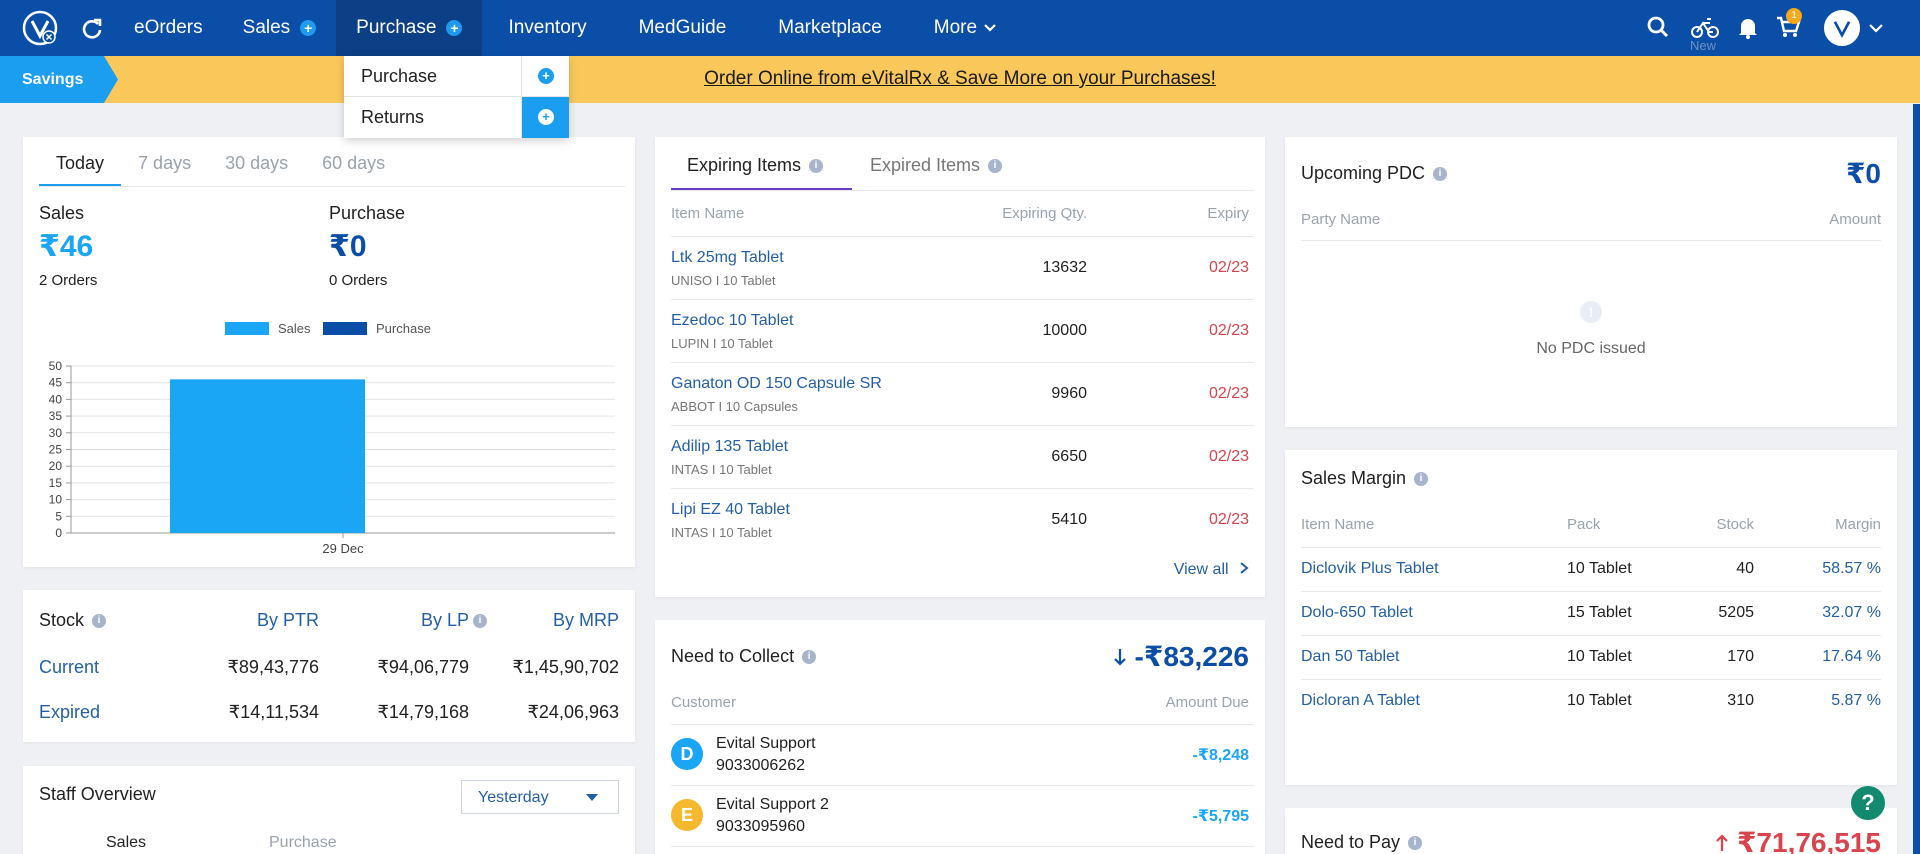 The height and width of the screenshot is (854, 1920). I want to click on tab-expired-items: Expired Items i, so click(936, 165).